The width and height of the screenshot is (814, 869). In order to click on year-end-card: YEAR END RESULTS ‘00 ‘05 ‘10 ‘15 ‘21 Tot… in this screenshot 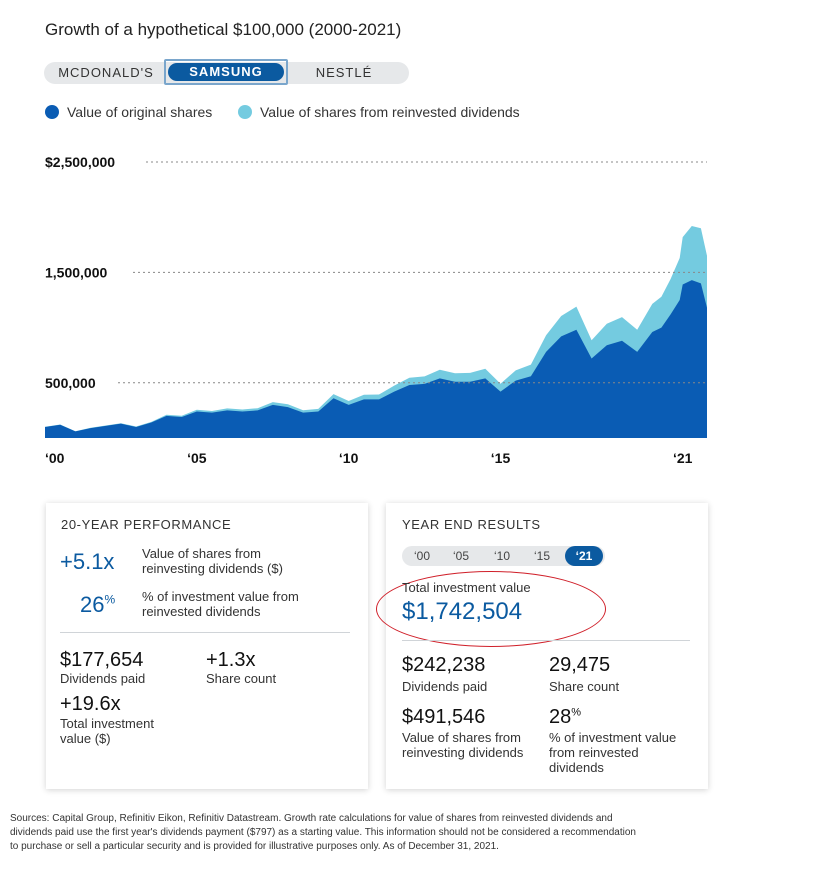, I will do `click(542, 646)`.